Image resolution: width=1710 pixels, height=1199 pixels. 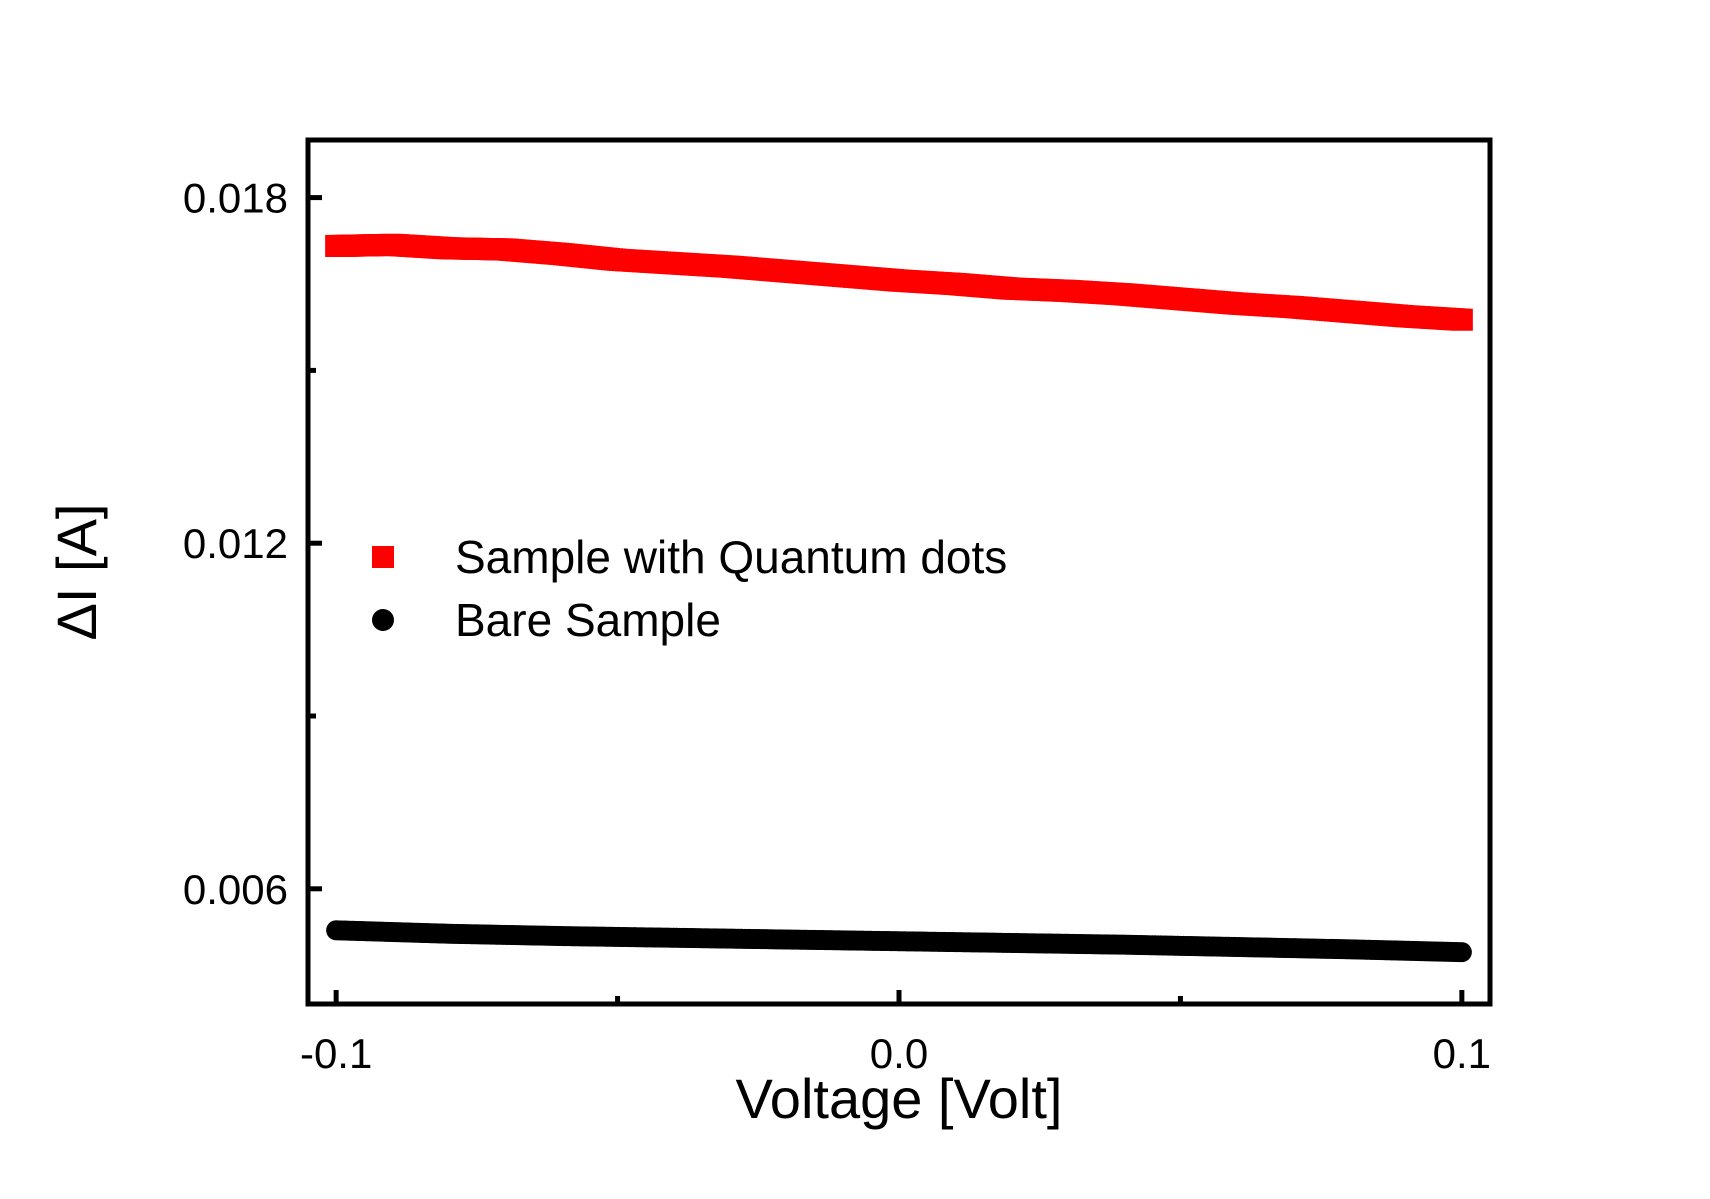 I want to click on legend-label: Sample with Quantum dots, so click(x=731, y=557).